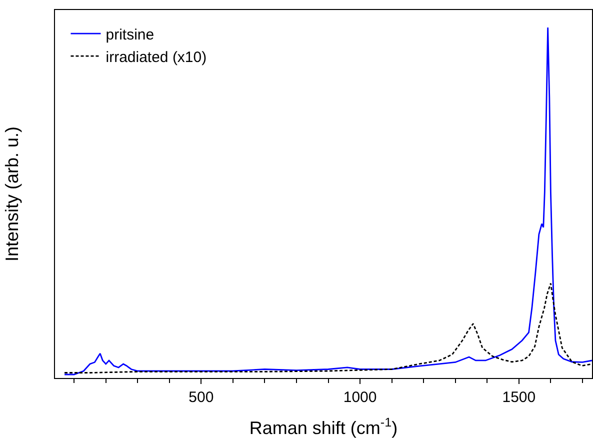 Image resolution: width=593 pixels, height=438 pixels. What do you see at coordinates (360, 397) in the screenshot?
I see `x-tick-label: 1000` at bounding box center [360, 397].